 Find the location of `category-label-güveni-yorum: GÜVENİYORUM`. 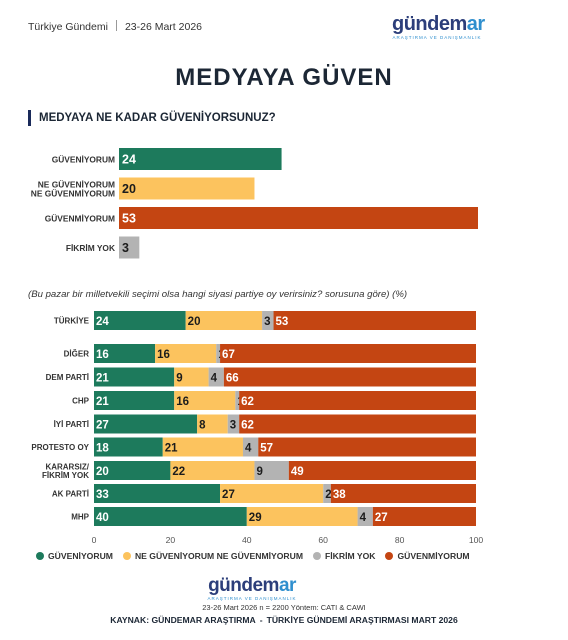

category-label-güveni-yorum: GÜVENİYORUM is located at coordinates (83, 159).